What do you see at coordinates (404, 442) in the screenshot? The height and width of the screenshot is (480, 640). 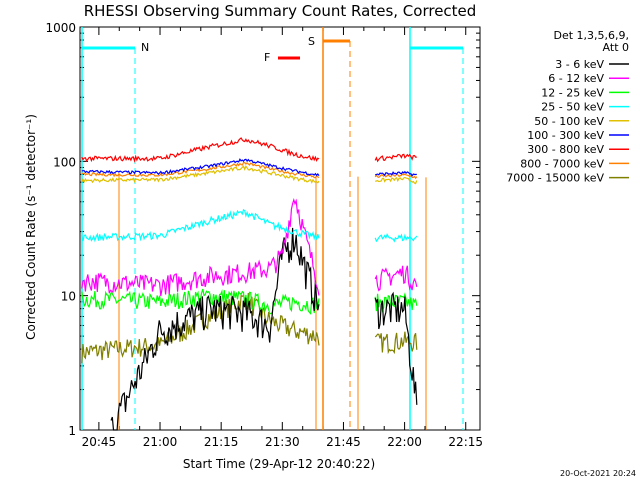 I see `x-tick-label: 22:00` at bounding box center [404, 442].